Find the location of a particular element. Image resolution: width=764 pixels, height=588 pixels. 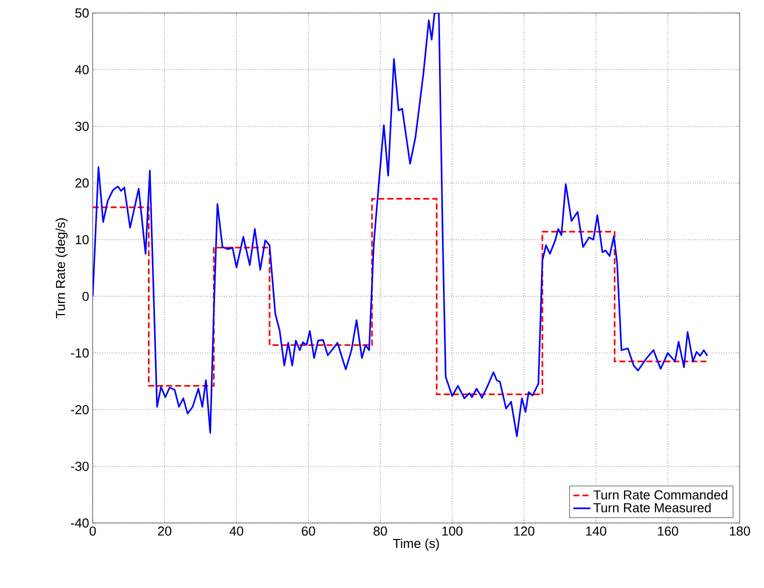

x-tick-label: 60 is located at coordinates (309, 531).